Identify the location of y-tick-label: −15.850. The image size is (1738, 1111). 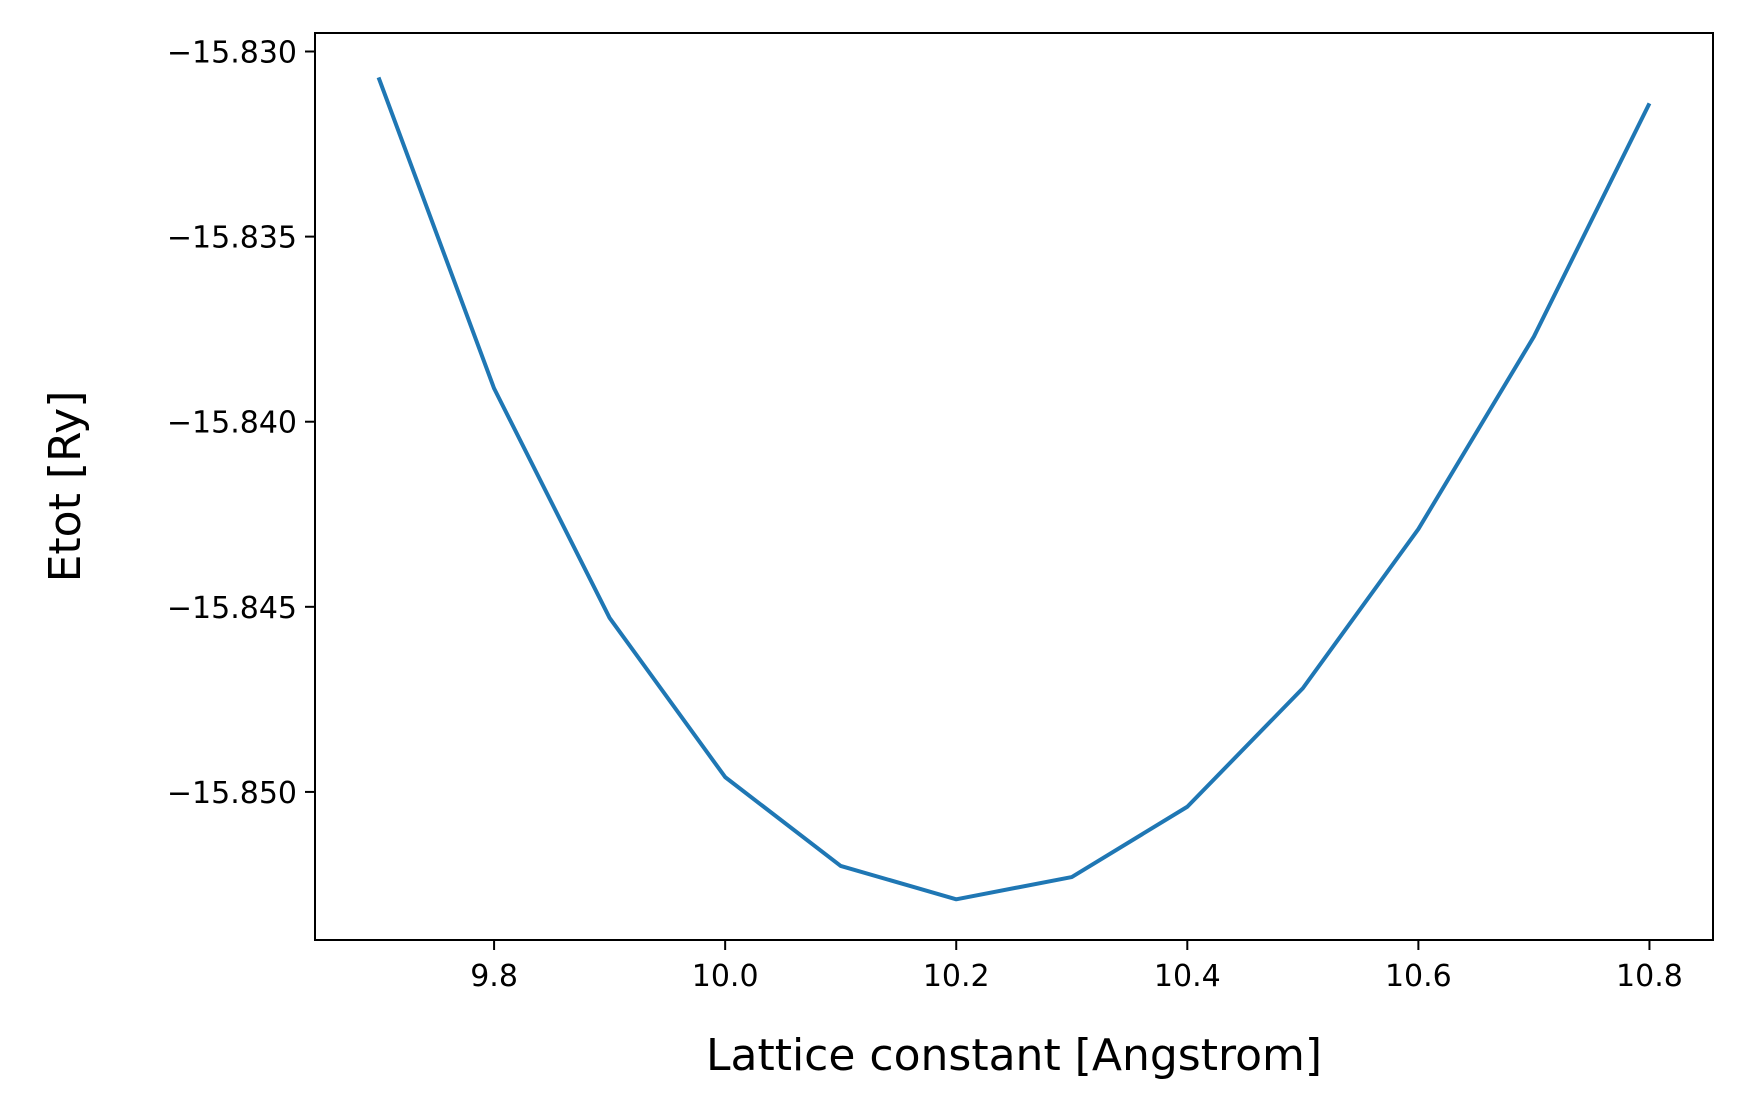
(232, 793).